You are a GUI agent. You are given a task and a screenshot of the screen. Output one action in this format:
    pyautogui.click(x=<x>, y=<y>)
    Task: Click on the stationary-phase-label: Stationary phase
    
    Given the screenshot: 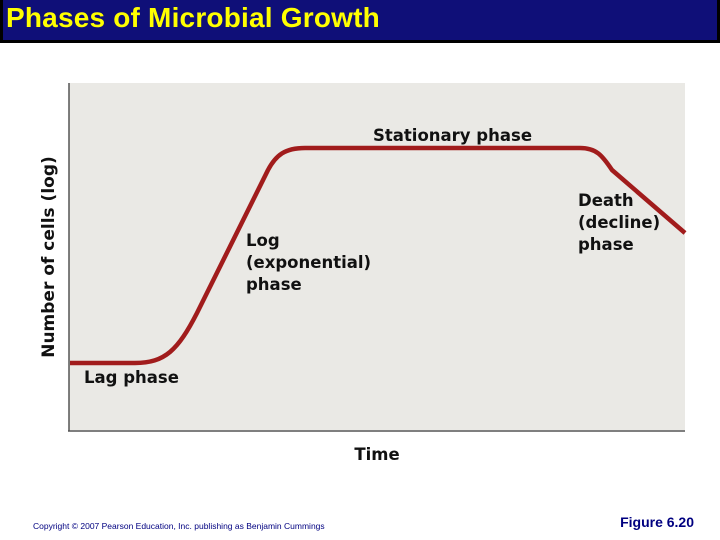 What is the action you would take?
    pyautogui.click(x=452, y=135)
    